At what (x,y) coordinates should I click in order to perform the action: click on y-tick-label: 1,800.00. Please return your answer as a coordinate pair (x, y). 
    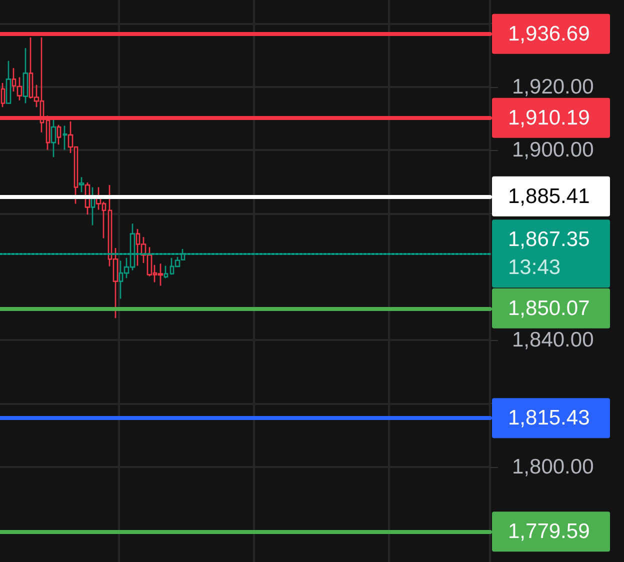
    Looking at the image, I should click on (553, 466).